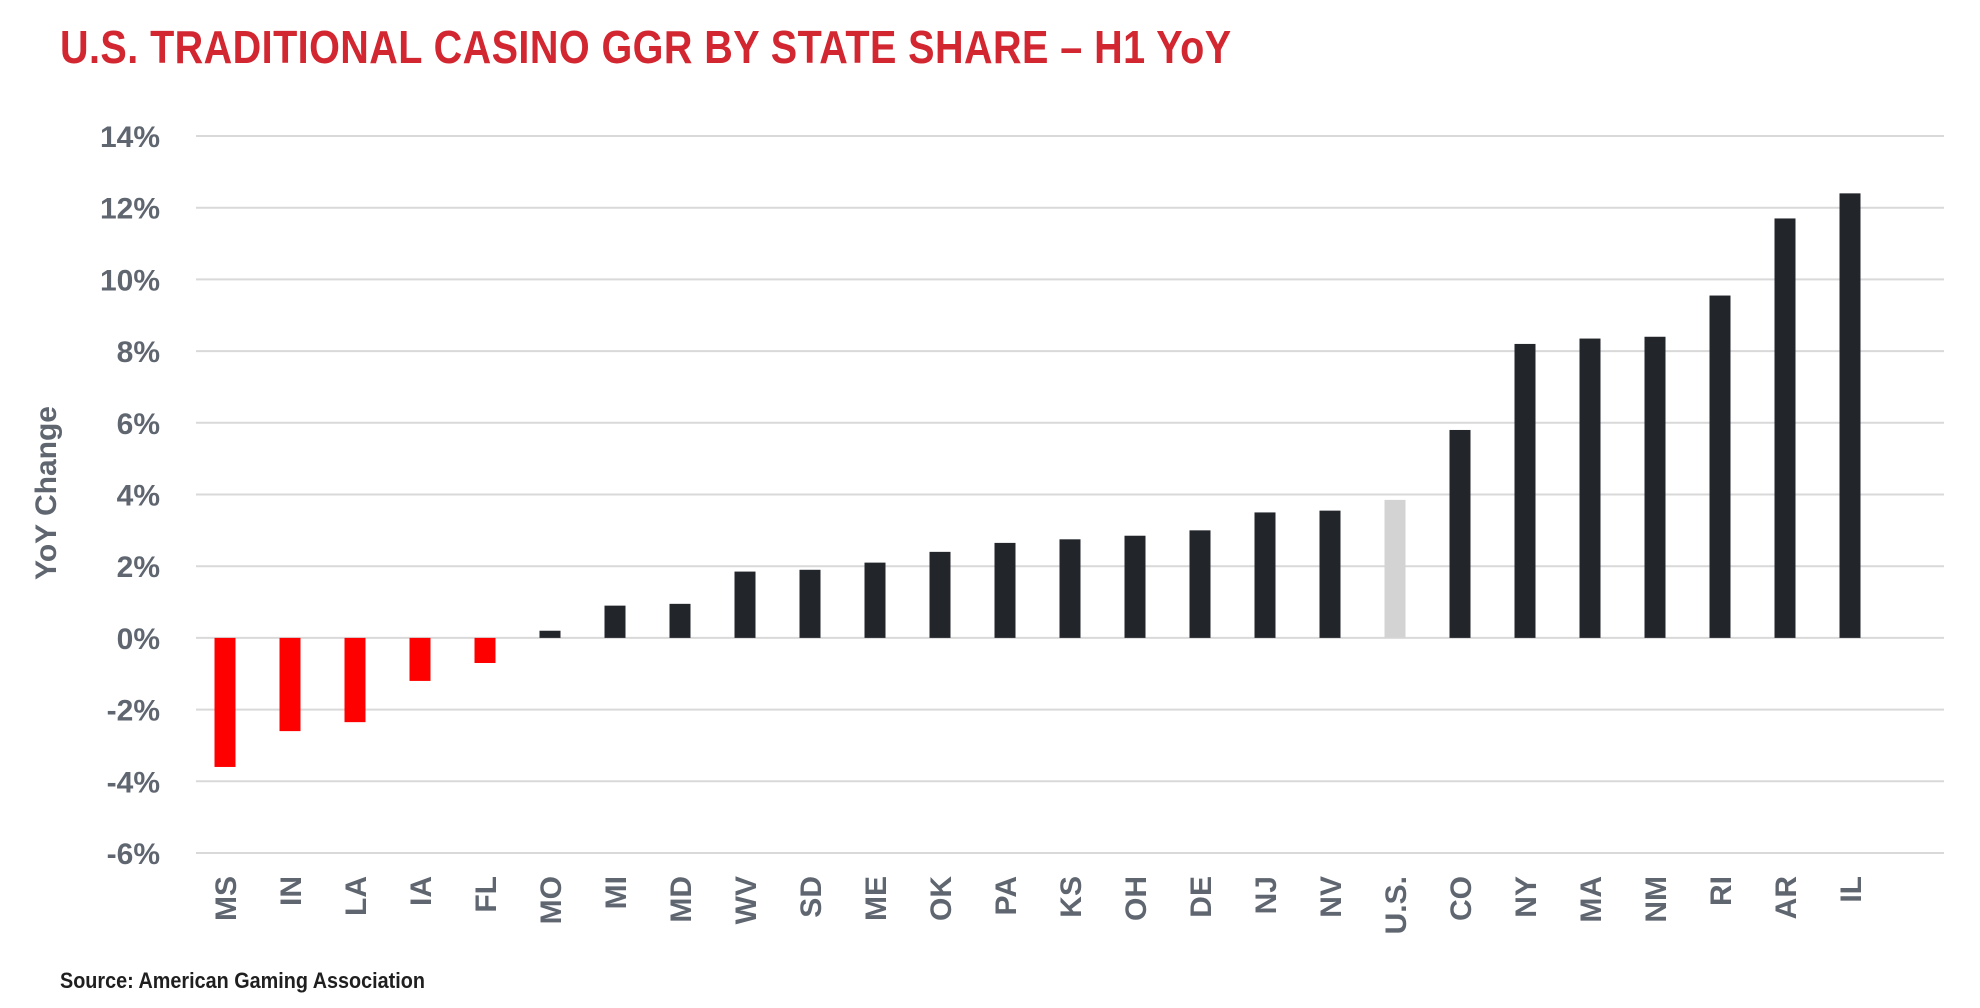 The image size is (1980, 1008). Describe the element at coordinates (941, 898) in the screenshot. I see `x-category-label: OK` at that location.